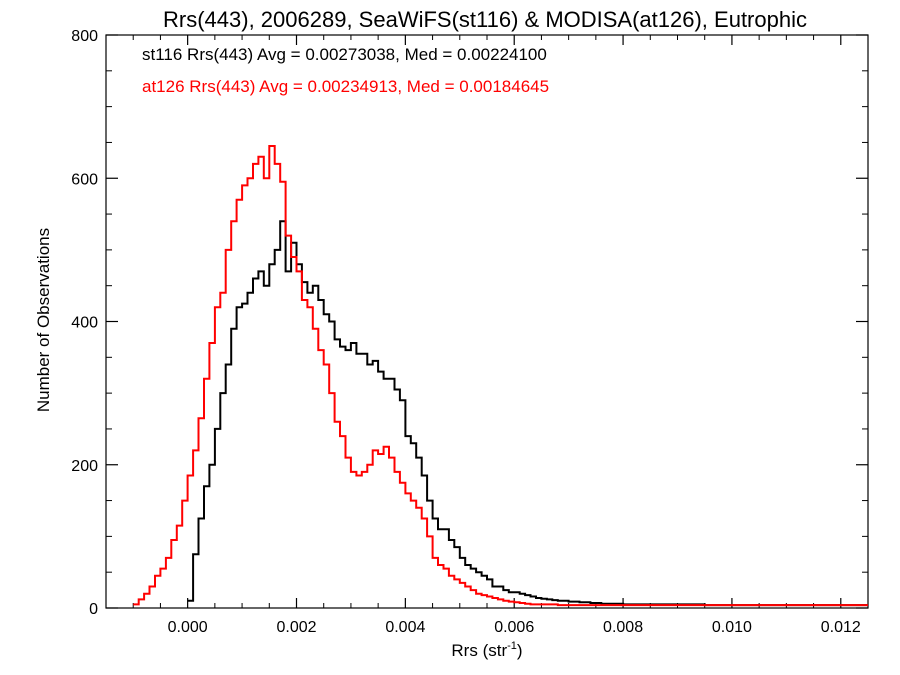 Image resolution: width=900 pixels, height=675 pixels. What do you see at coordinates (514, 627) in the screenshot?
I see `x-tick-label: 0.006` at bounding box center [514, 627].